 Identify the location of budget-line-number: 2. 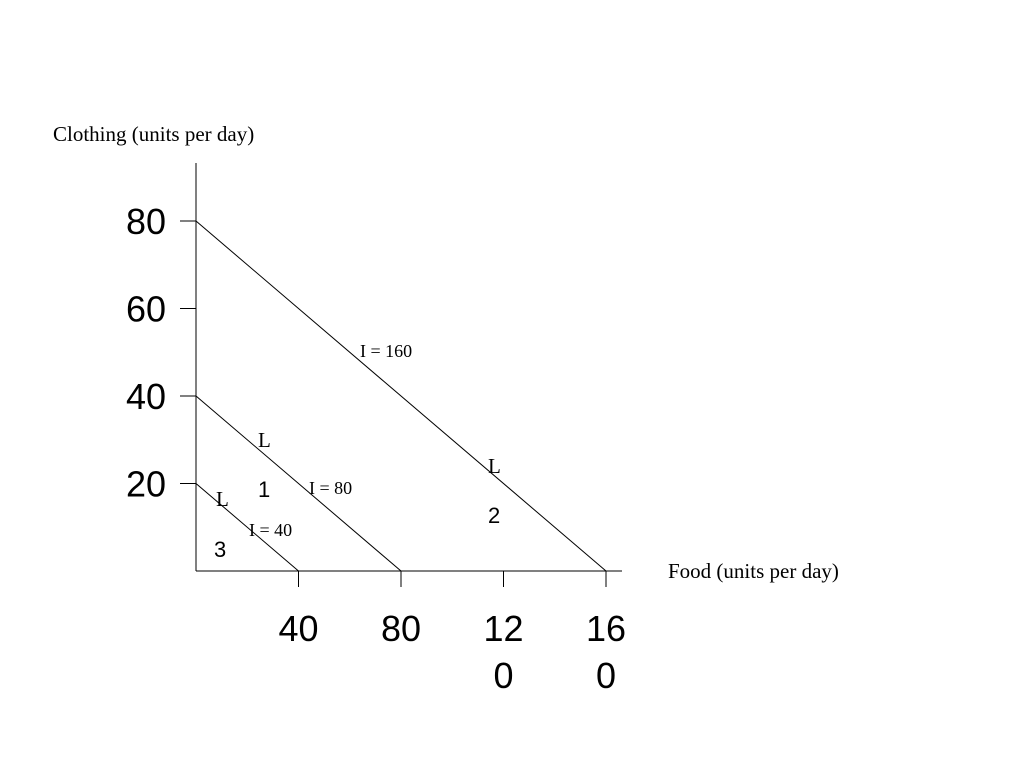
(494, 515).